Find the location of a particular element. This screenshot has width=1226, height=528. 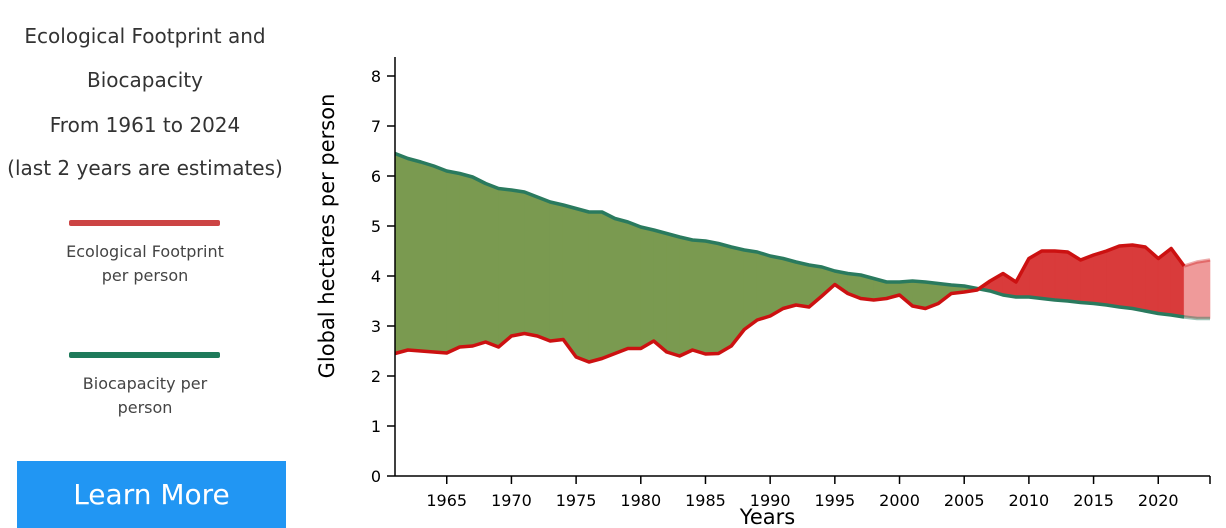

y-tick-label: 0 is located at coordinates (376, 476).